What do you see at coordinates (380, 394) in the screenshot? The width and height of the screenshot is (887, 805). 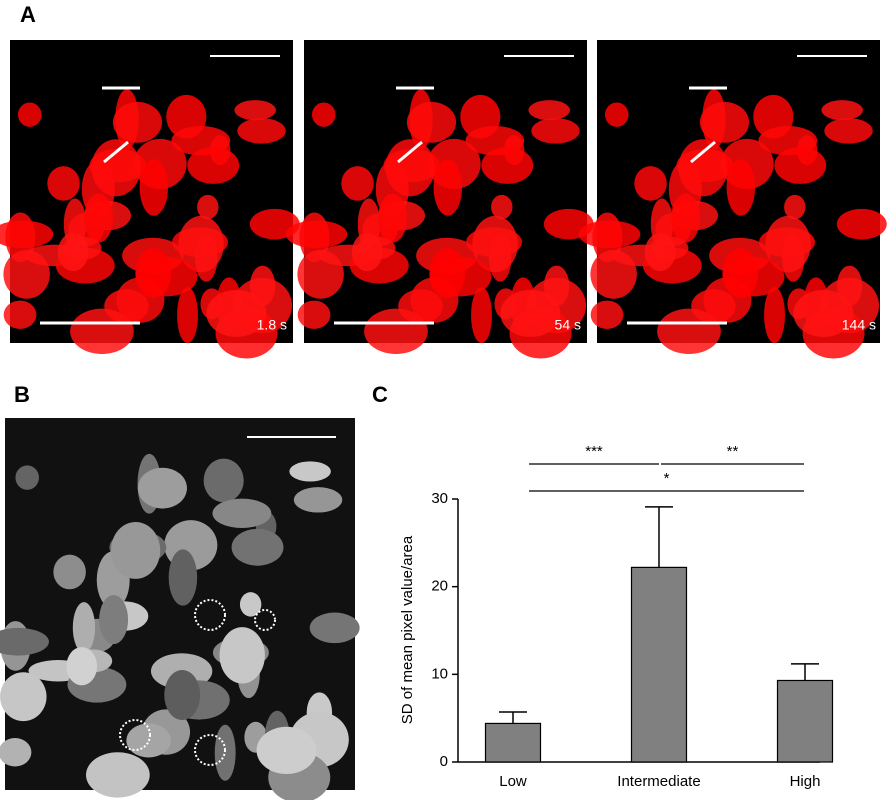 I see `panel-label: C` at bounding box center [380, 394].